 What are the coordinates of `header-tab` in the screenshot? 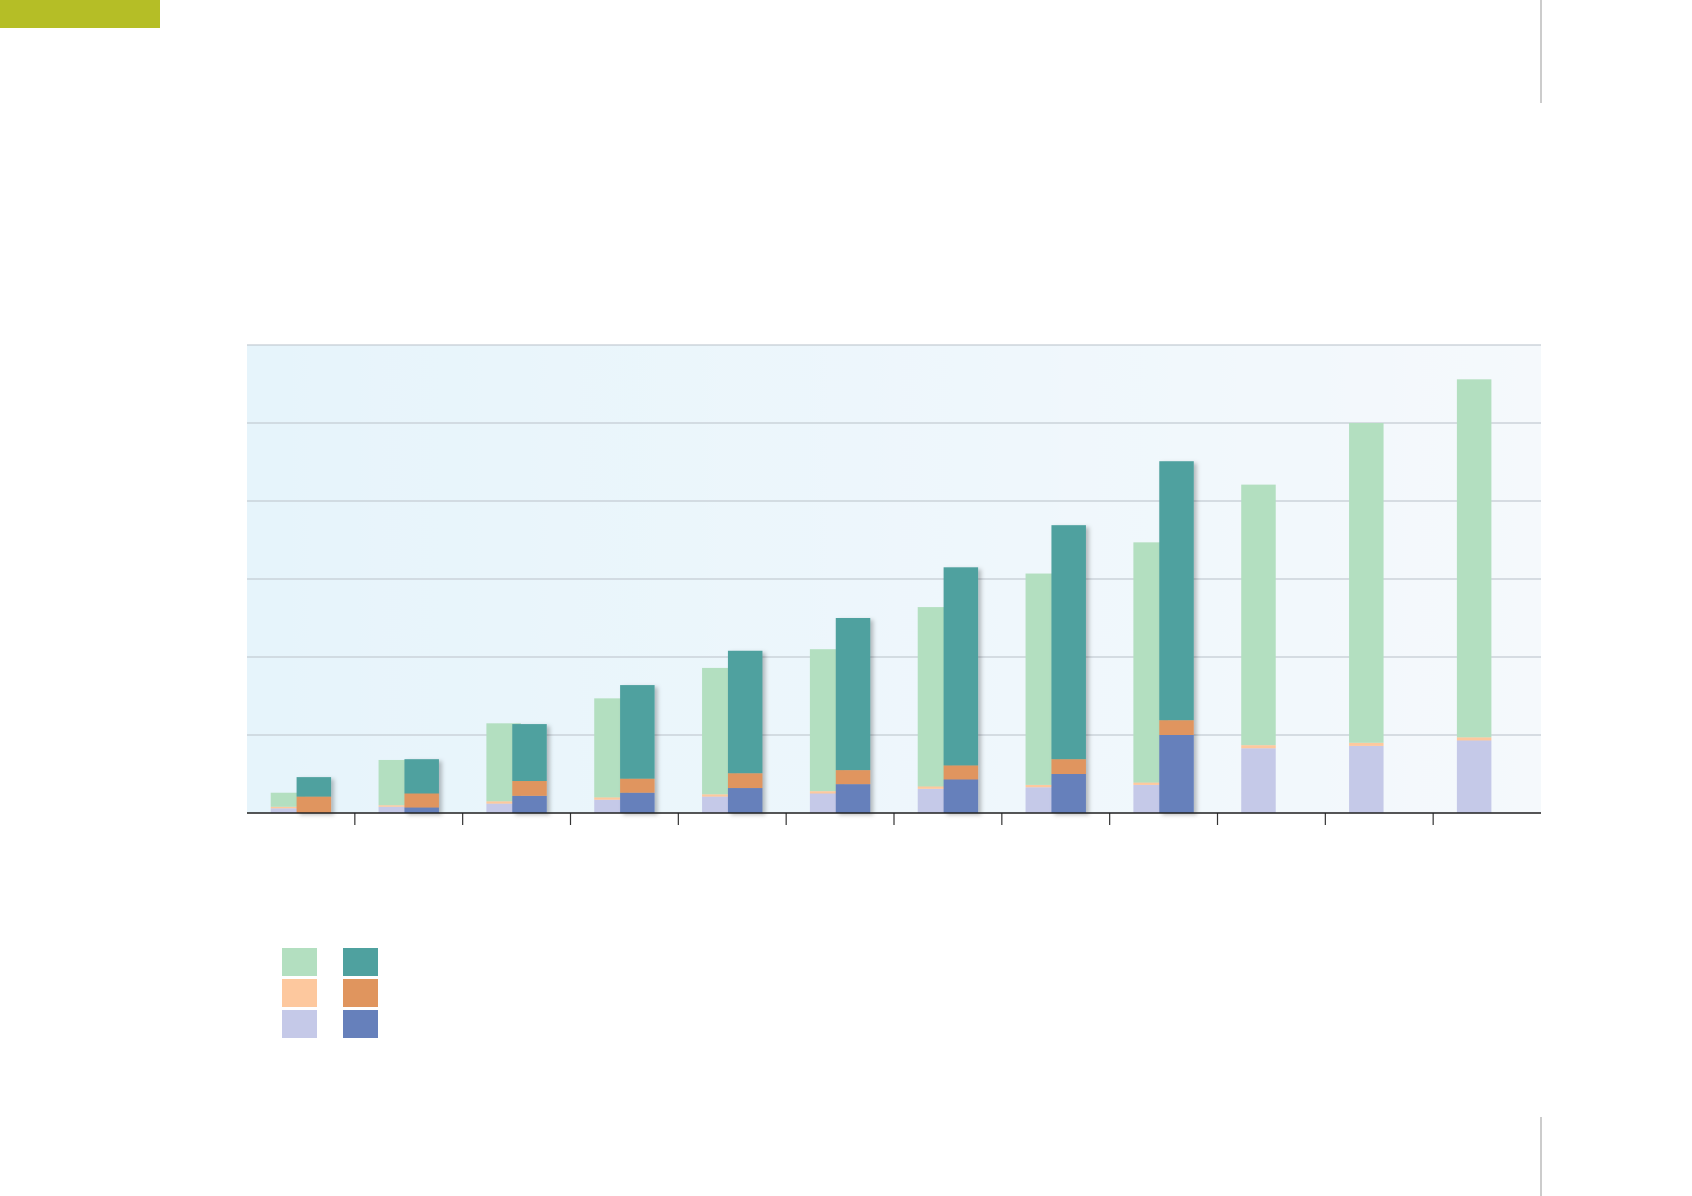 It's located at (80, 14).